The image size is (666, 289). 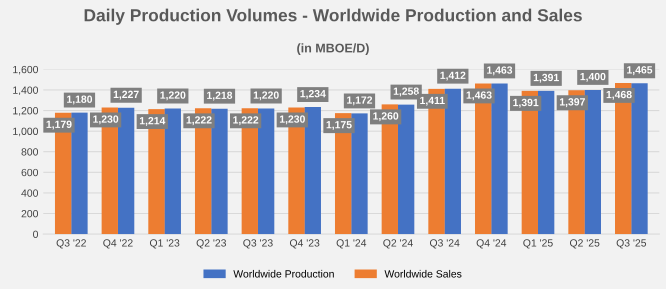 What do you see at coordinates (585, 243) in the screenshot?
I see `x-tick-label: Q2 '25` at bounding box center [585, 243].